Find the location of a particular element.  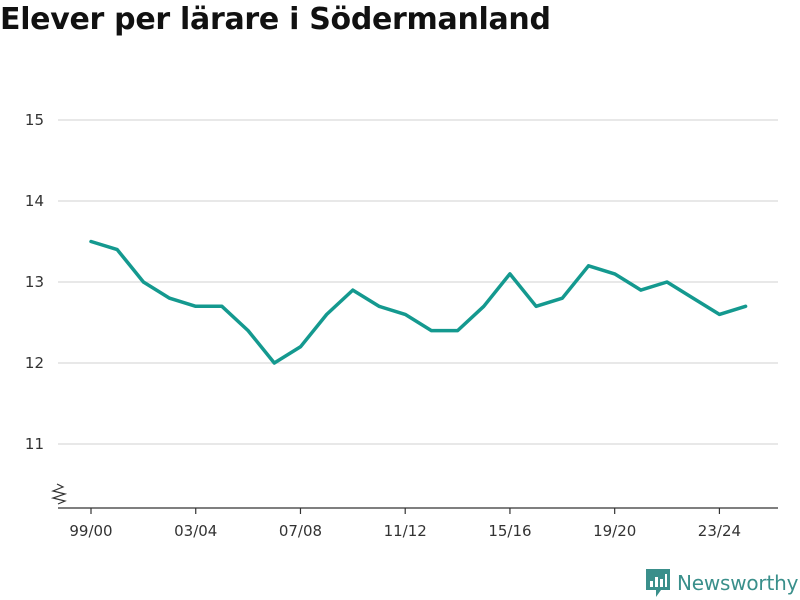

y-tick-label: 15 is located at coordinates (34, 120).